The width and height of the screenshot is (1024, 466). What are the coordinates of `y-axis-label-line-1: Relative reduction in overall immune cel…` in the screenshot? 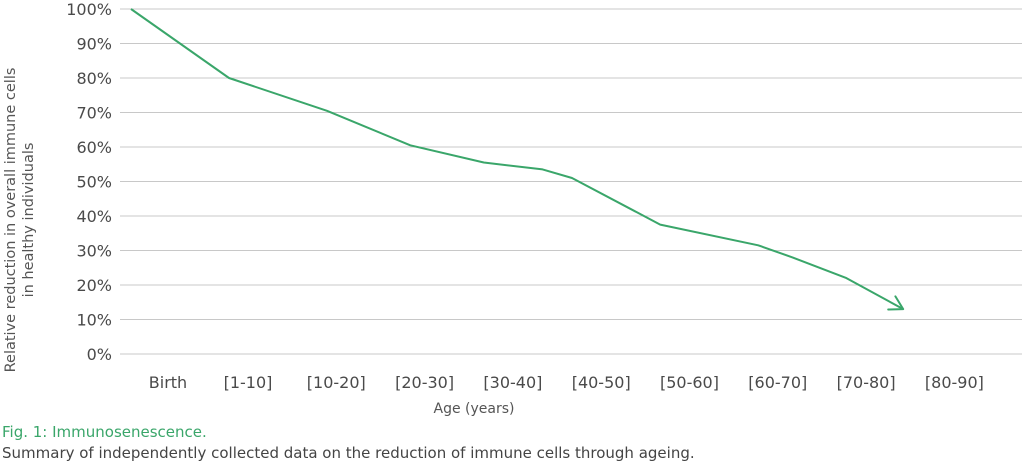 It's located at (11, 220).